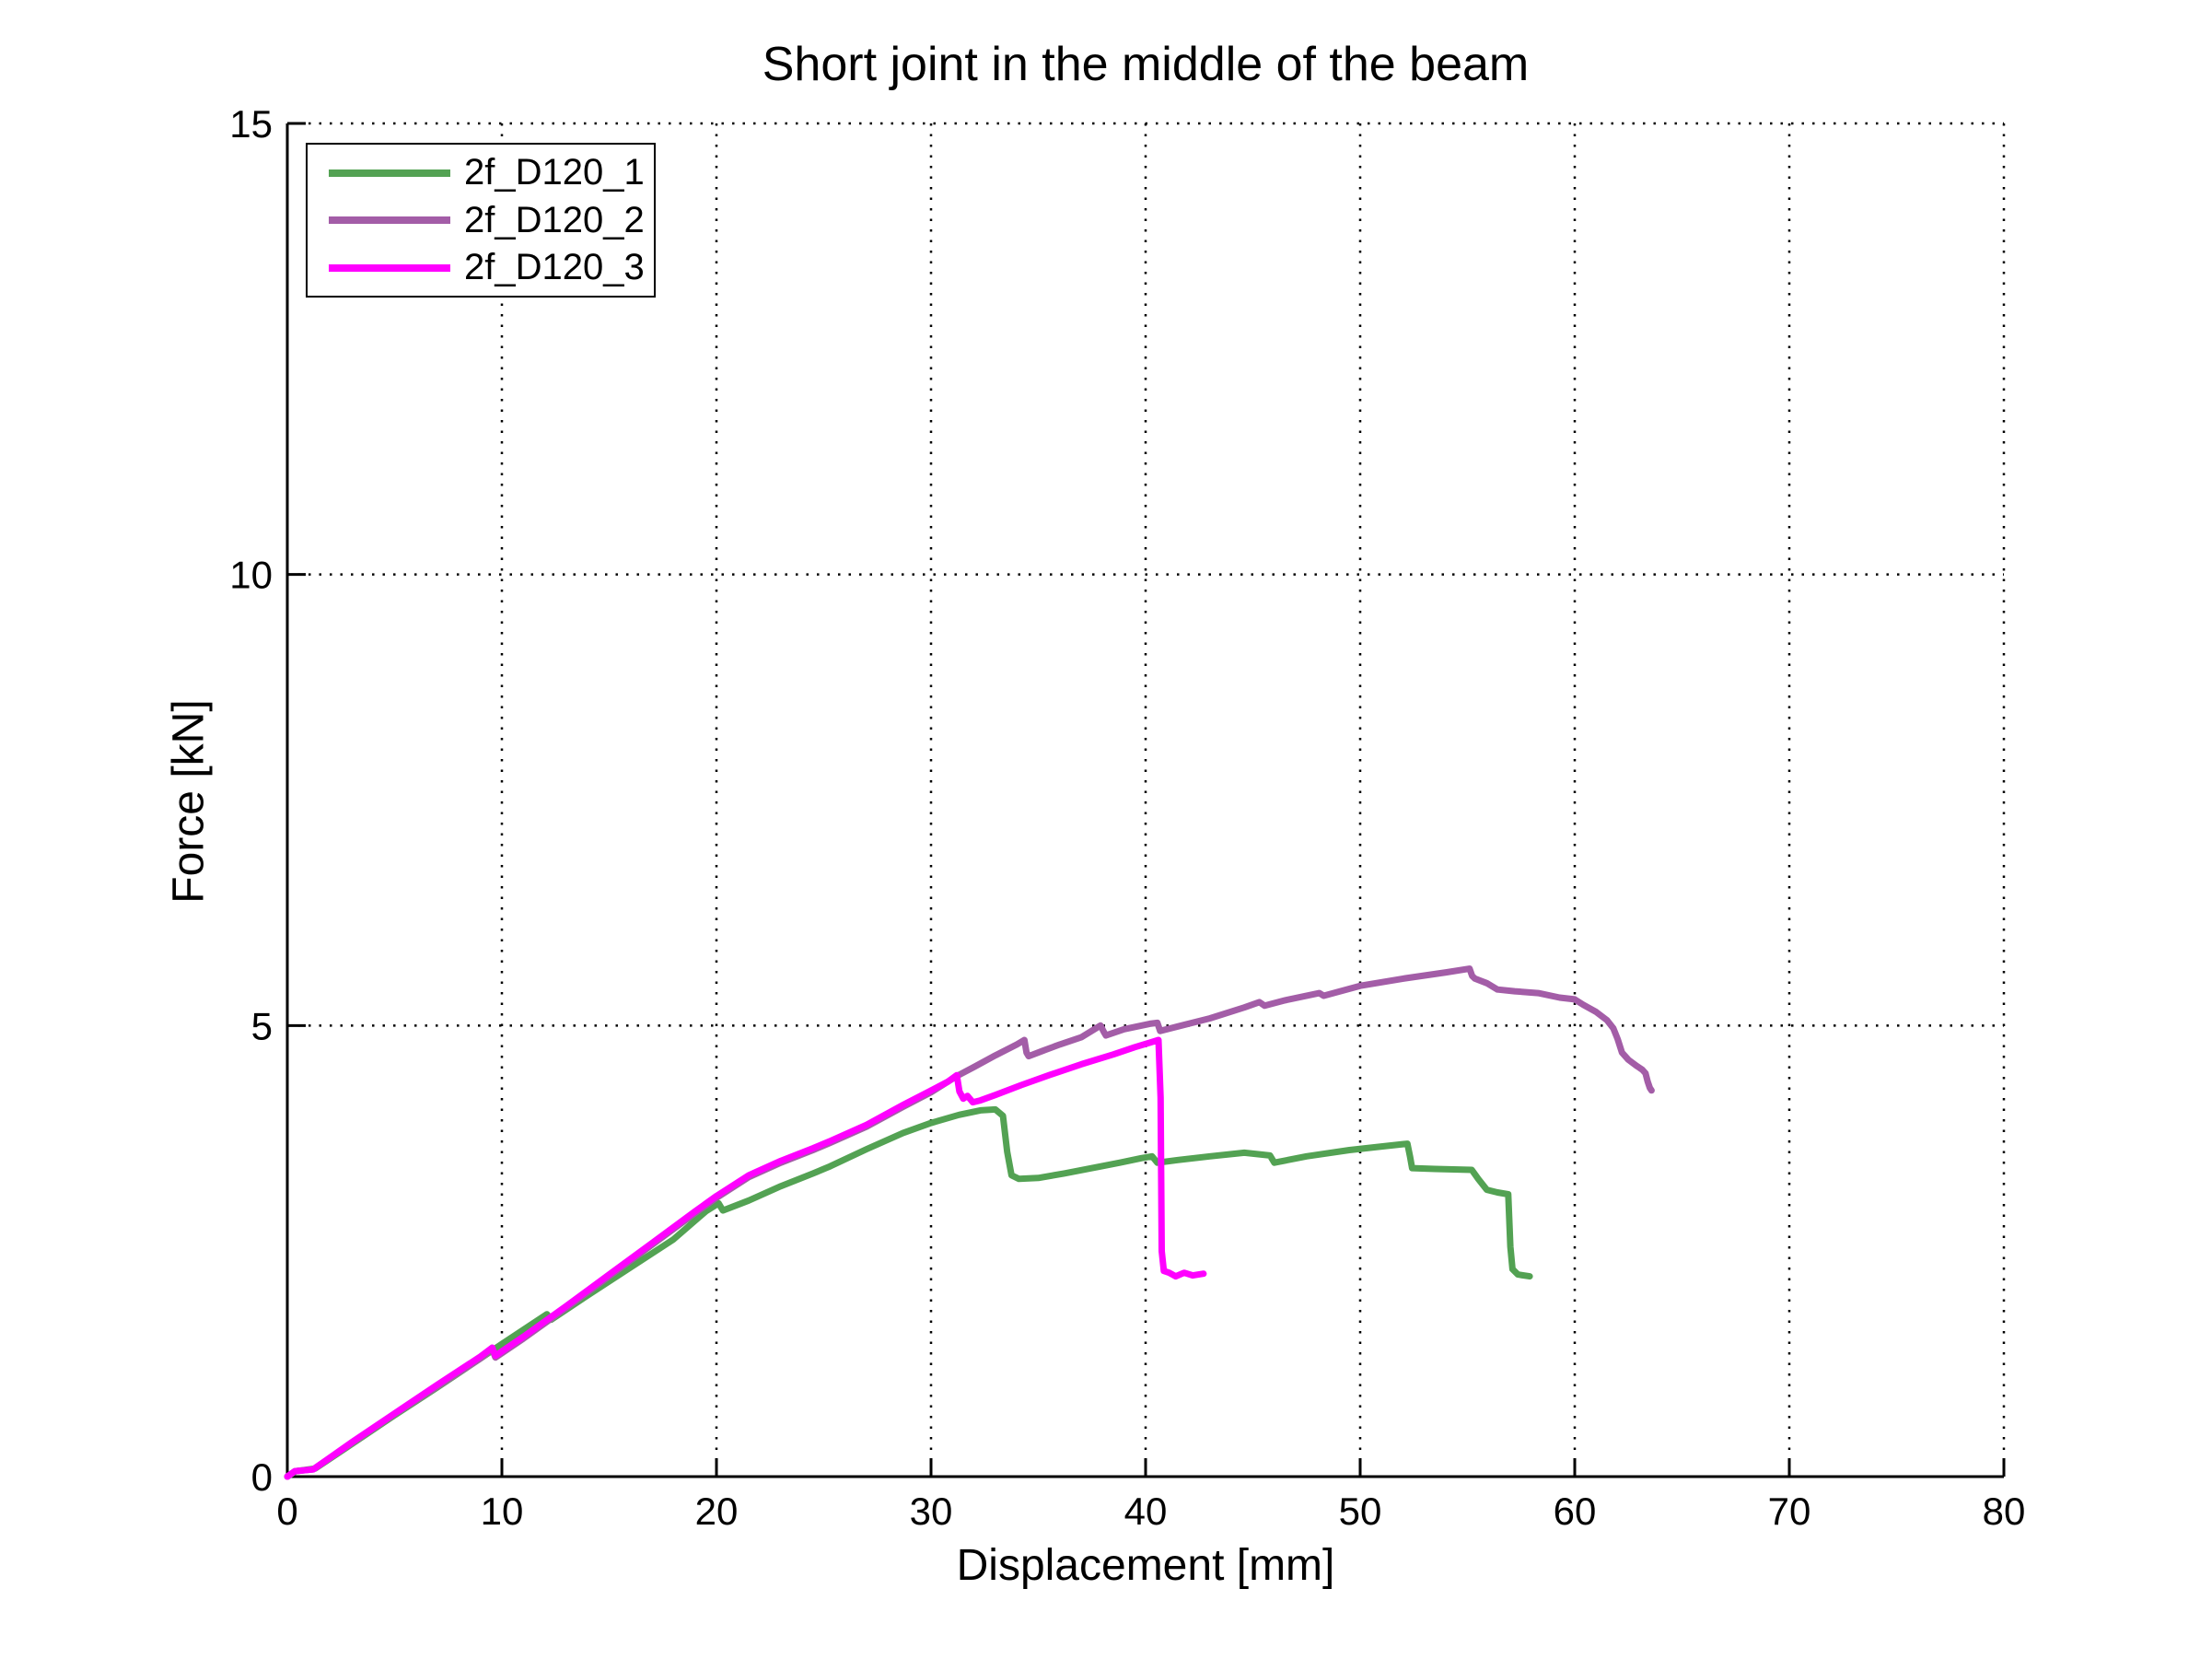 This screenshot has width=2212, height=1659. I want to click on x-tick-label: 20, so click(717, 1511).